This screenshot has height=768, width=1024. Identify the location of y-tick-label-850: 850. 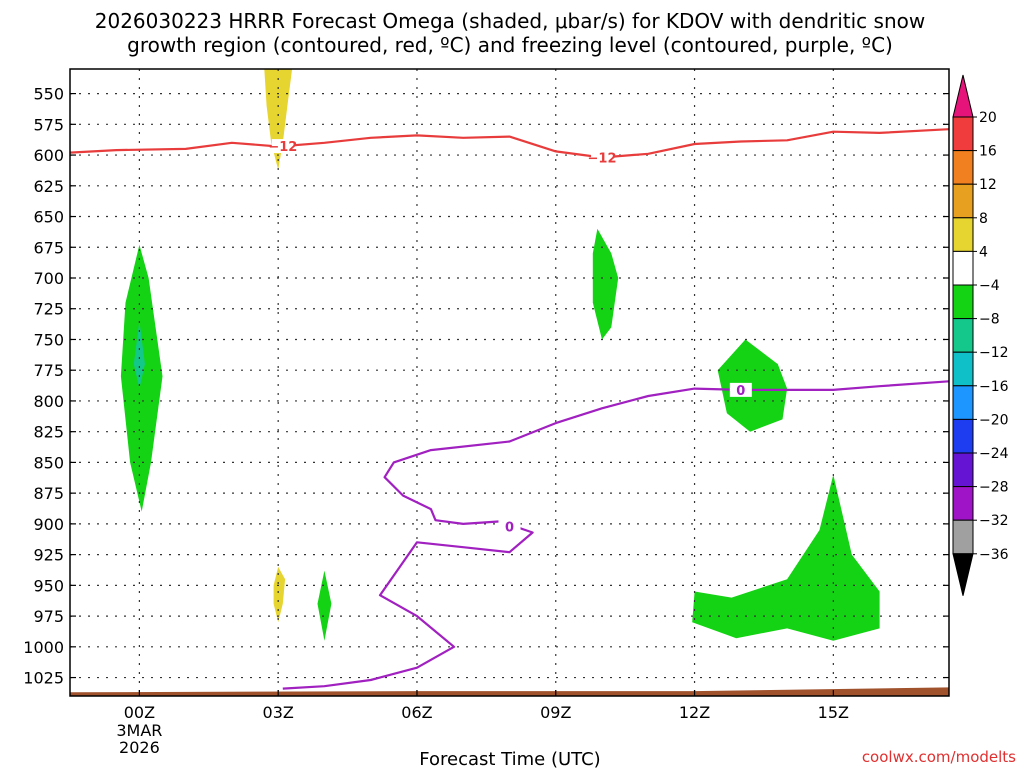
(48, 462).